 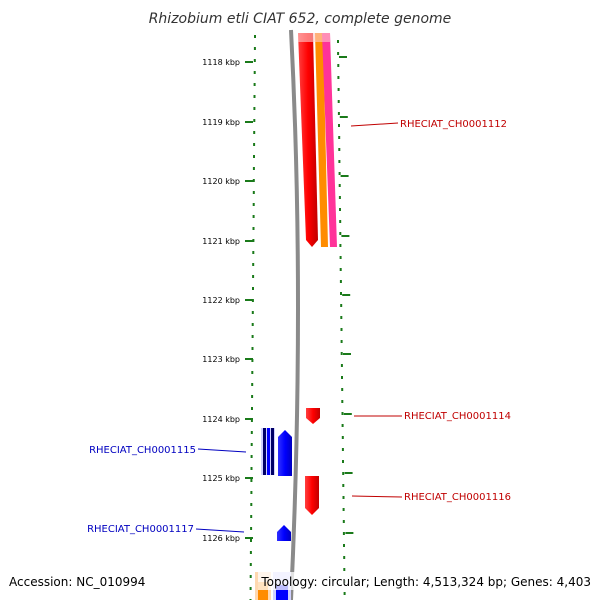 What do you see at coordinates (140, 529) in the screenshot?
I see `gene-label-1117: RHECIAT_CH0001117` at bounding box center [140, 529].